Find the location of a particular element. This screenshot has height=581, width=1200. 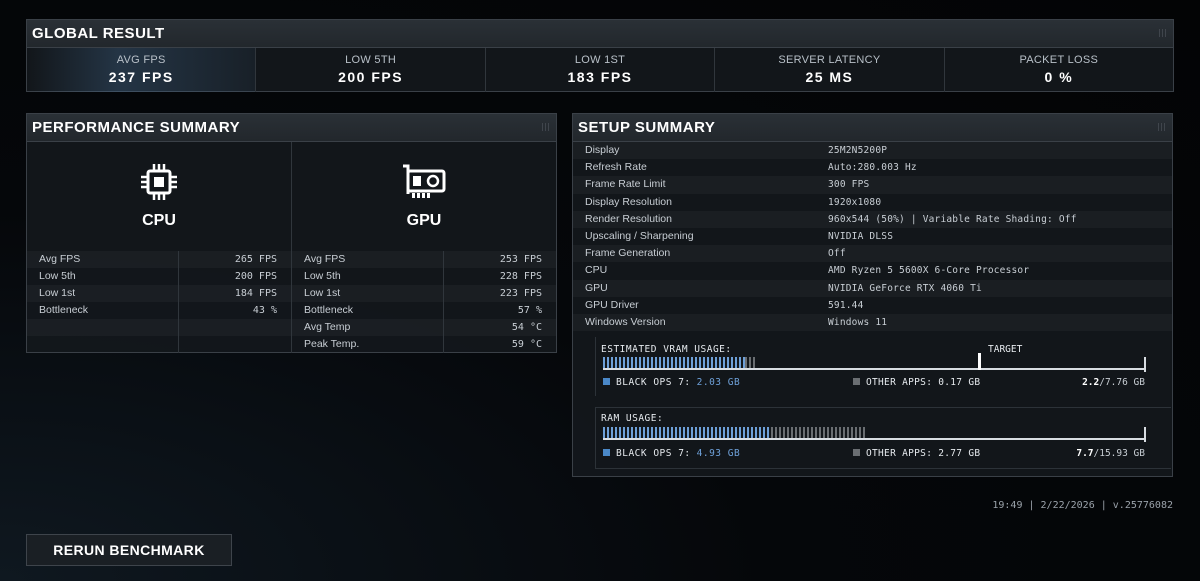

row-key: Upscaling / Sharpening is located at coordinates (639, 235).